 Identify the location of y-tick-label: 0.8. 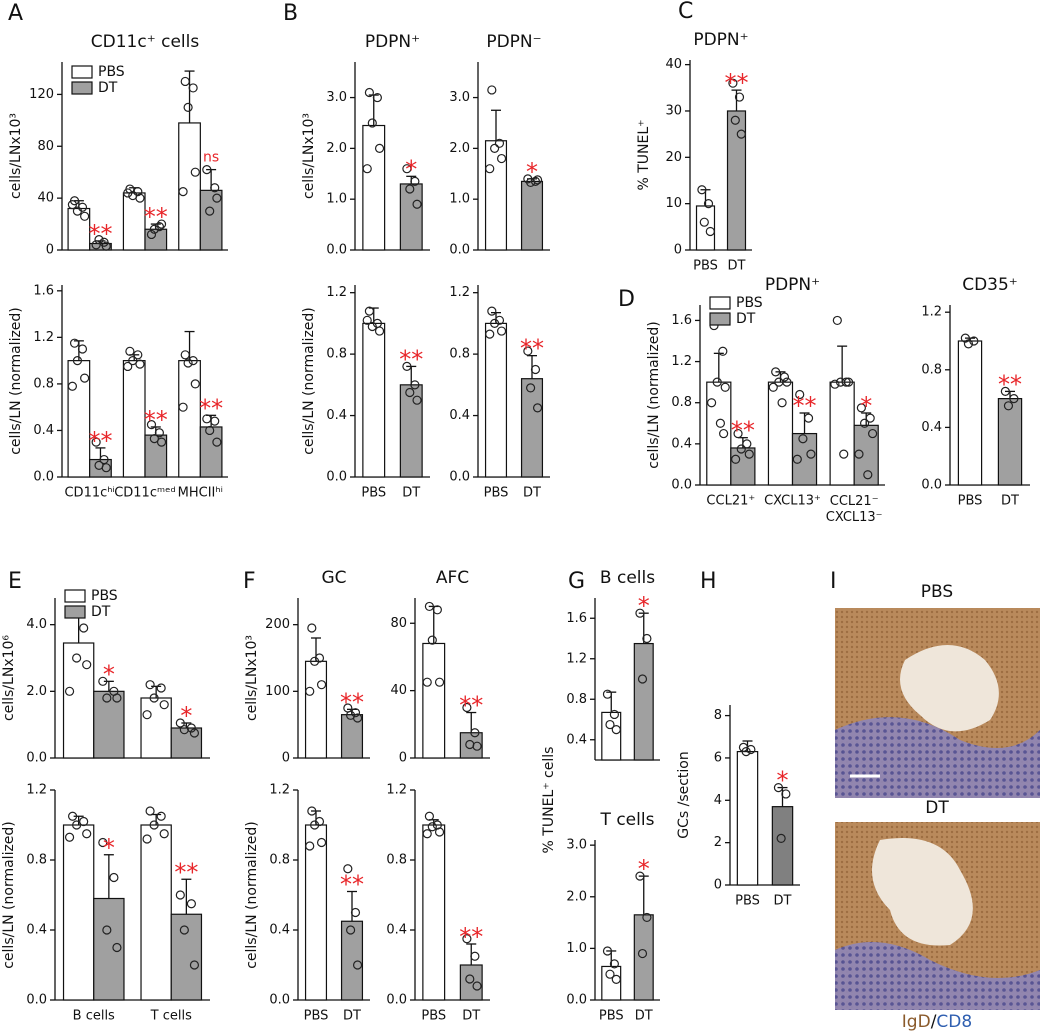
(43, 383).